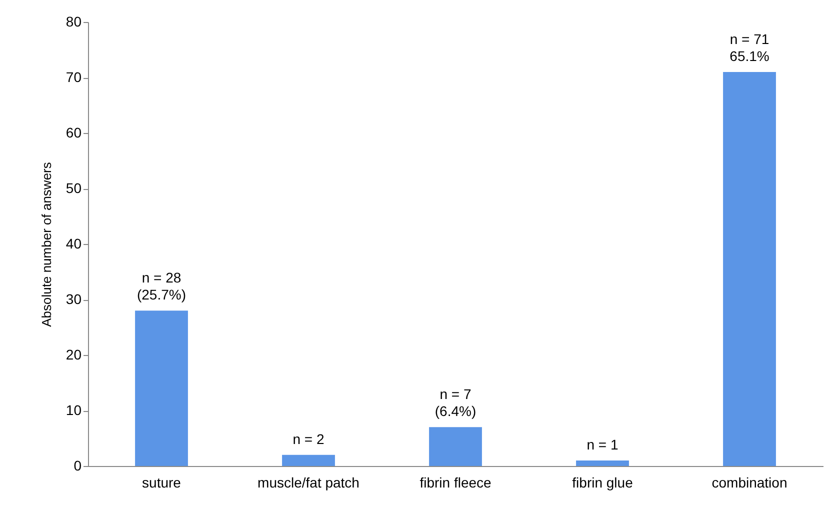 Image resolution: width=830 pixels, height=526 pixels. Describe the element at coordinates (74, 244) in the screenshot. I see `y-tick-label: 40` at that location.